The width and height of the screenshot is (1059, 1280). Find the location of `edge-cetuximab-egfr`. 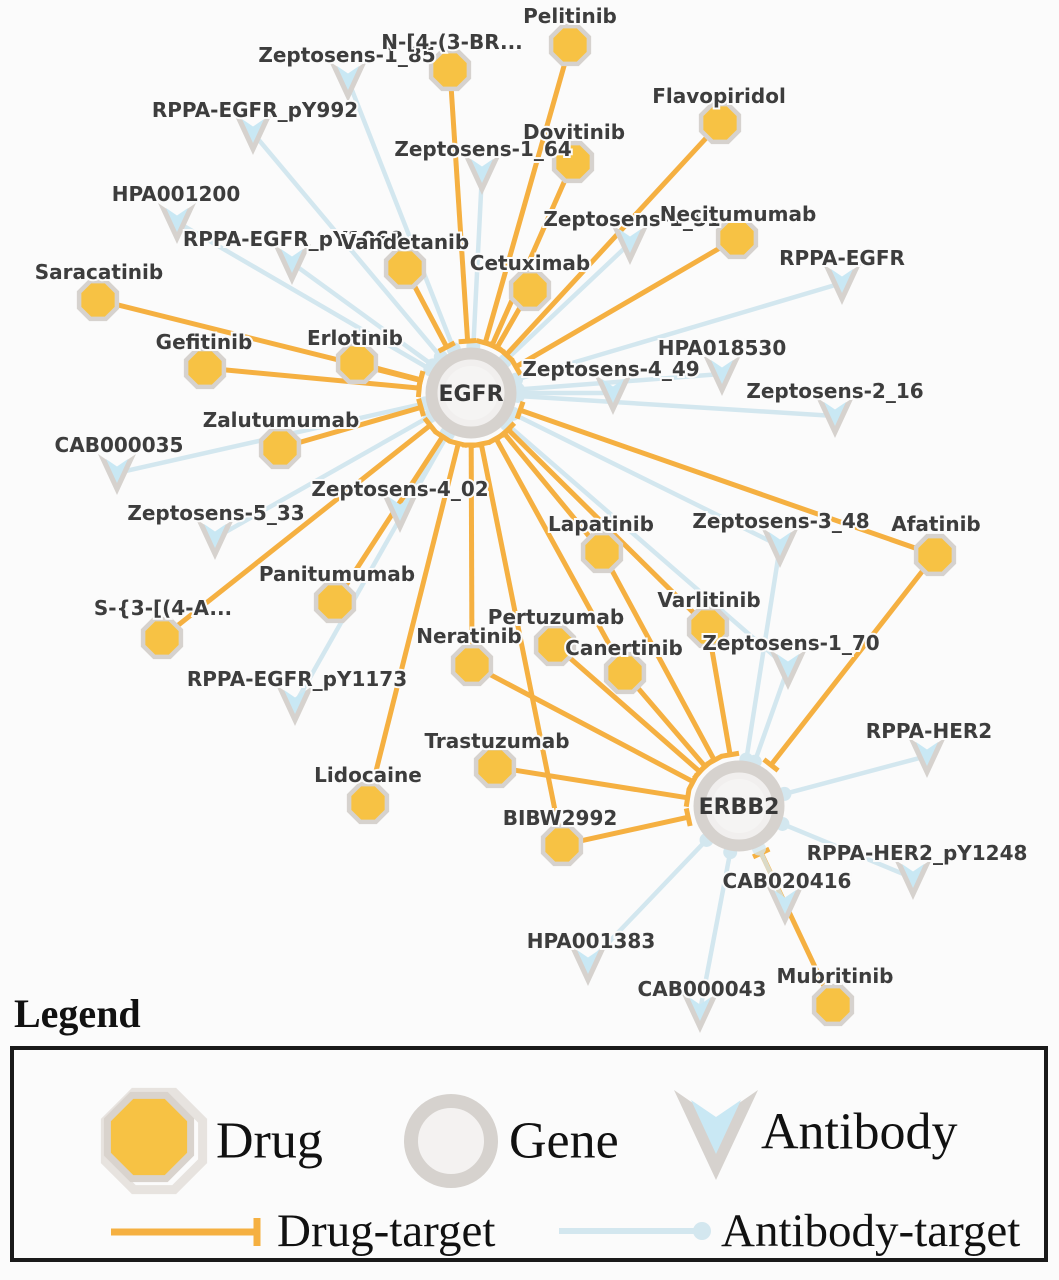

edge-cetuximab-egfr is located at coordinates (505, 330).